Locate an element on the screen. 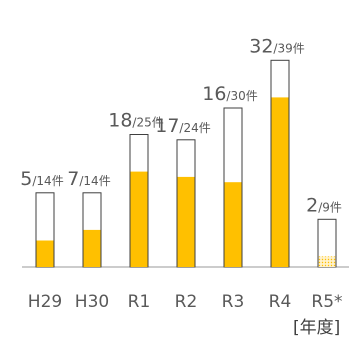 This screenshot has width=349, height=337. data-label: 17/24件 is located at coordinates (183, 126).